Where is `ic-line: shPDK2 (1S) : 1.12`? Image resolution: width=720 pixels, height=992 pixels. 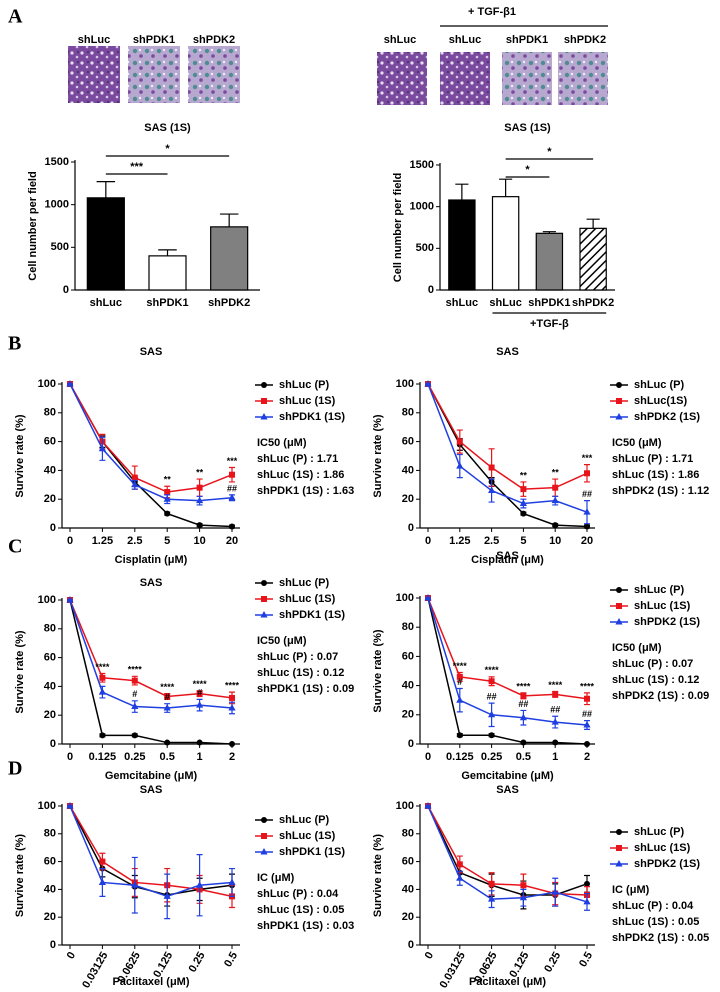 ic-line: shPDK2 (1S) : 1.12 is located at coordinates (660, 491).